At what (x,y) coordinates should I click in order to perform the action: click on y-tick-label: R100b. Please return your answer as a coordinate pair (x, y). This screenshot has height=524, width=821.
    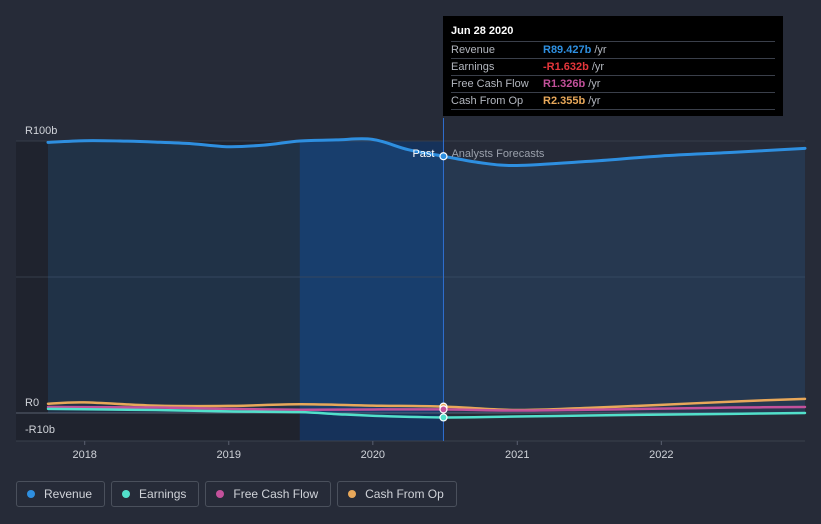
    Looking at the image, I should click on (41, 131).